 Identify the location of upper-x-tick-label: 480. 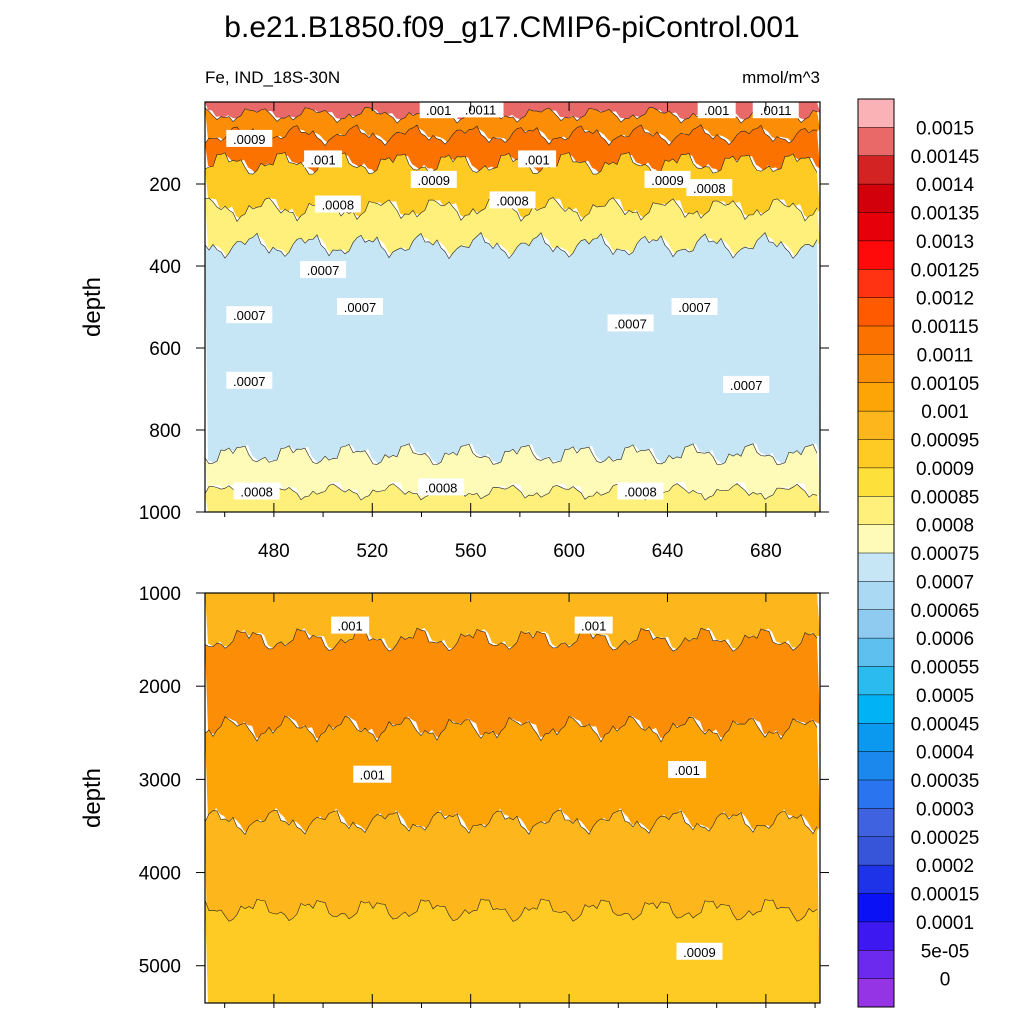
(274, 551).